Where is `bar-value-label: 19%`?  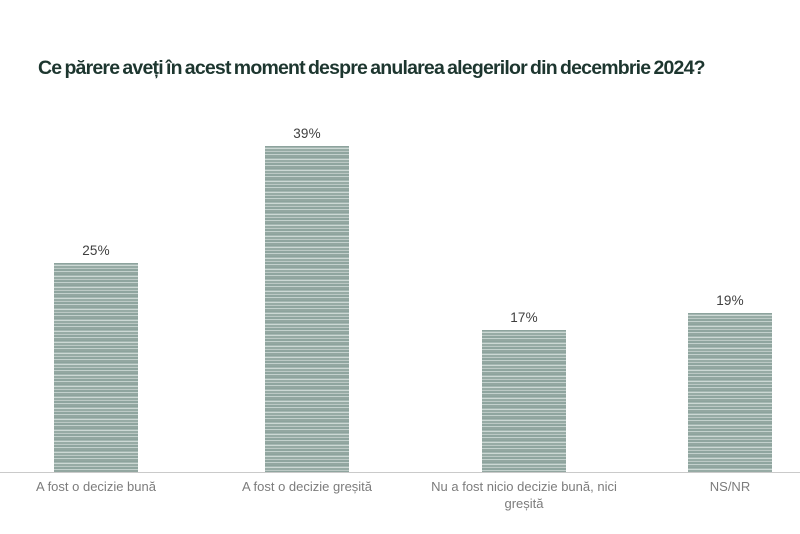
bar-value-label: 19% is located at coordinates (730, 301).